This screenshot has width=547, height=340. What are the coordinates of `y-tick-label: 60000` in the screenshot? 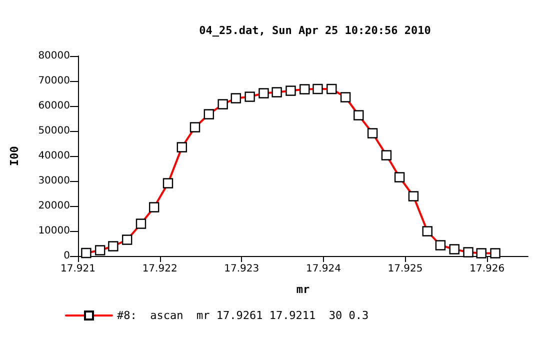 It's located at (54, 106).